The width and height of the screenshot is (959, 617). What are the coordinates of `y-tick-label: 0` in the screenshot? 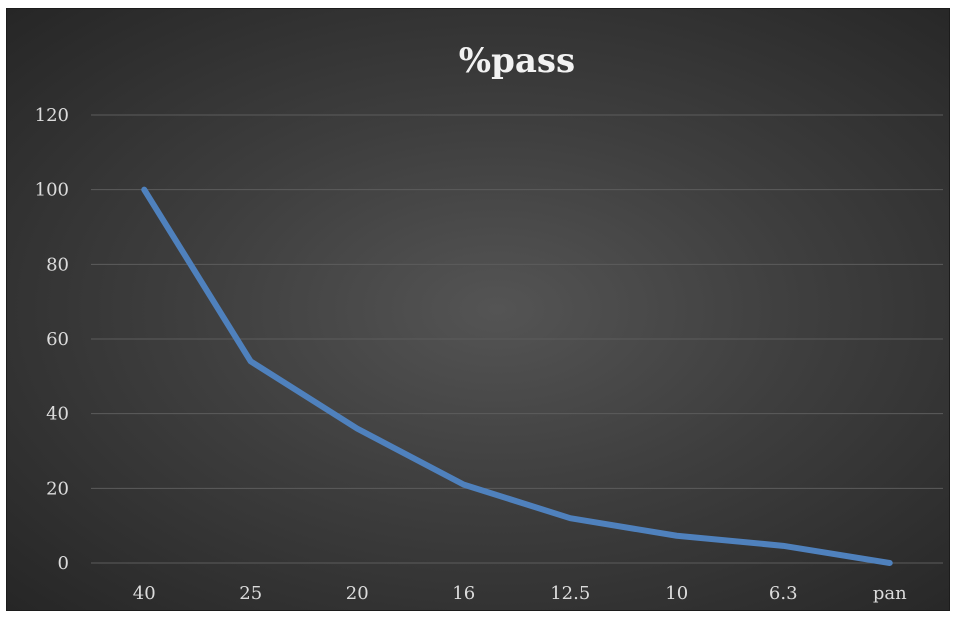 It's located at (63, 563).